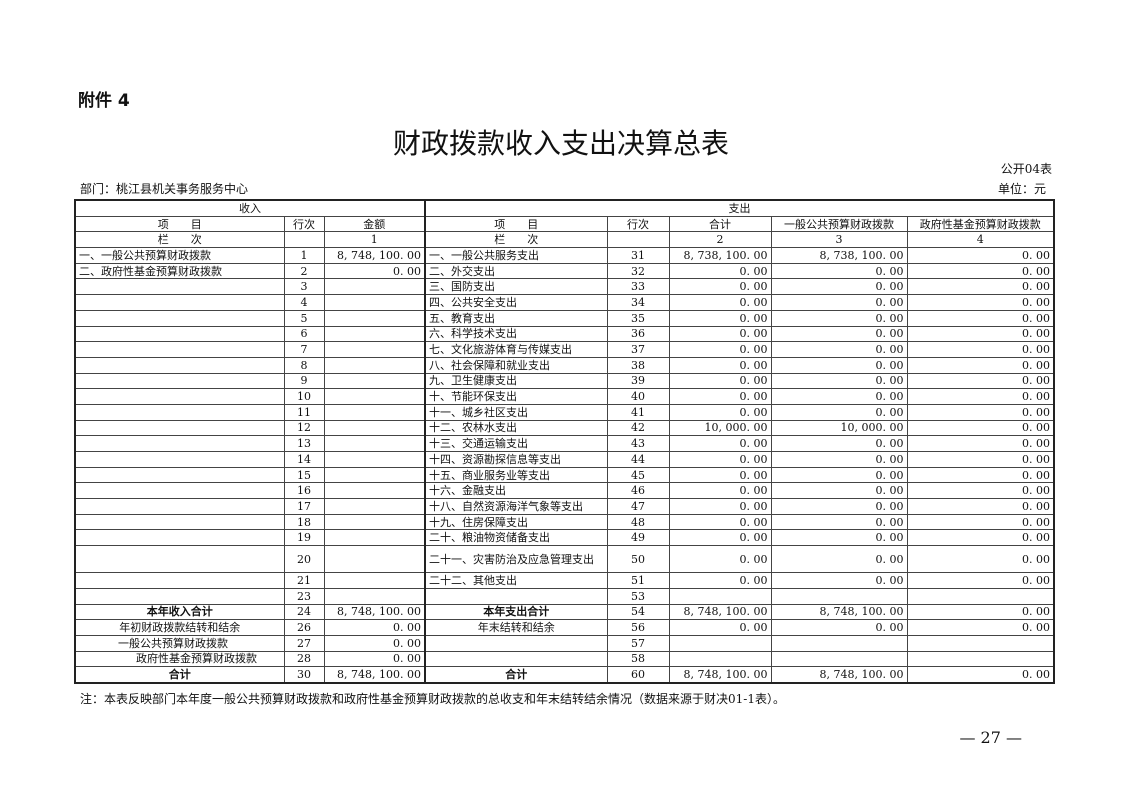 This screenshot has height=793, width=1122. I want to click on income-item: 一、一般公共预算财政拨款, so click(179, 255).